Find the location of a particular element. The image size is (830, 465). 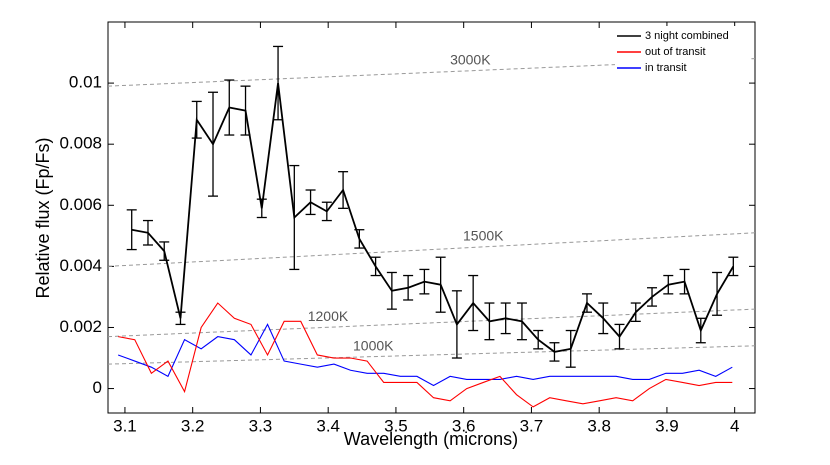

series-line is located at coordinates (425, 355).